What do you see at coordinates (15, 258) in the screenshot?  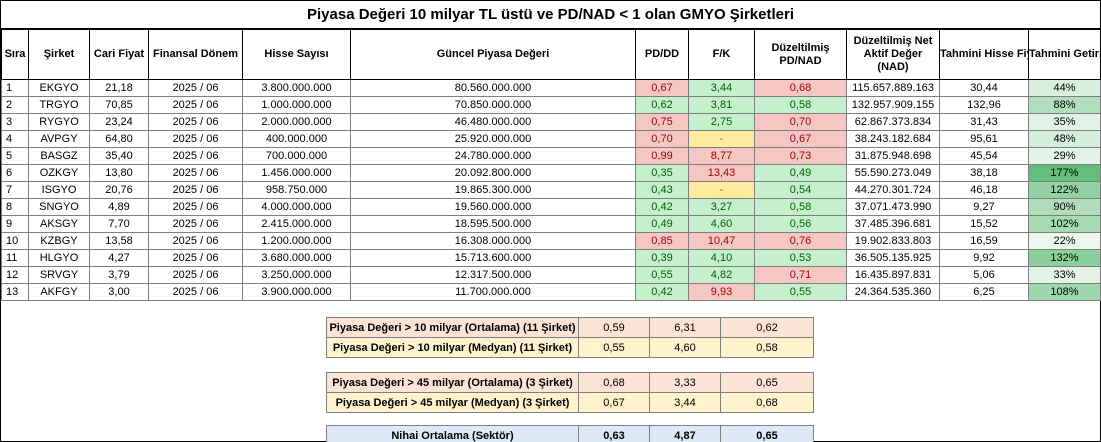 I see `cell-sira: 11` at bounding box center [15, 258].